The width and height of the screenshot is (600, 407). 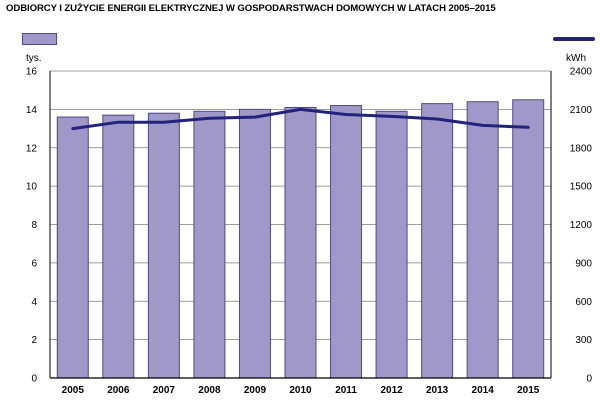 What do you see at coordinates (581, 72) in the screenshot?
I see `y-right-tick-label: 2400` at bounding box center [581, 72].